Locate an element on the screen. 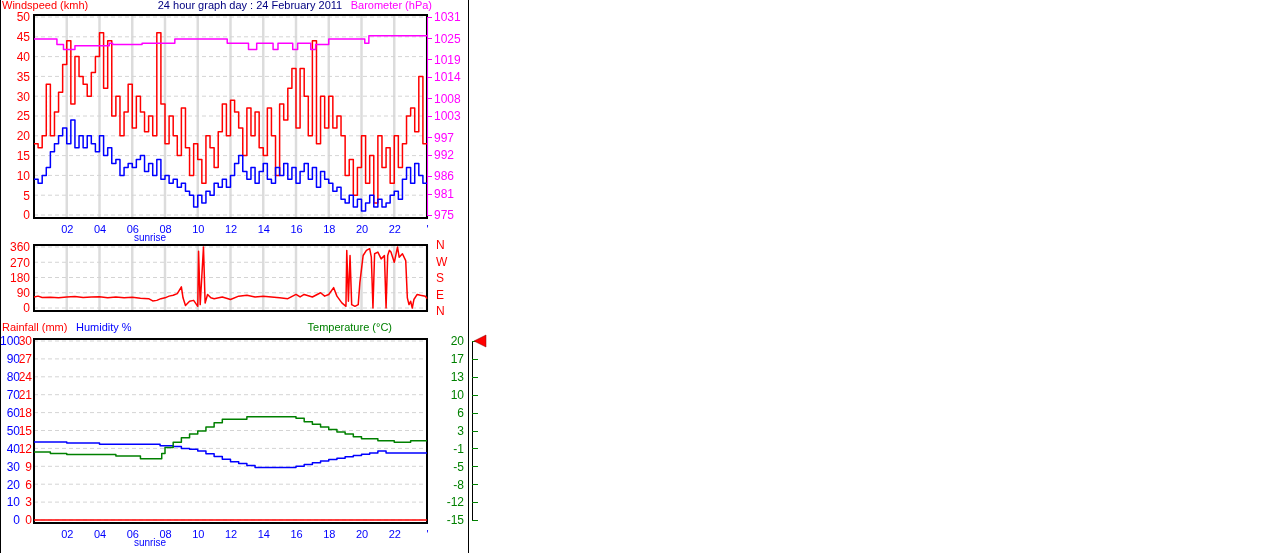  y-tick-label: 270 is located at coordinates (20, 262).